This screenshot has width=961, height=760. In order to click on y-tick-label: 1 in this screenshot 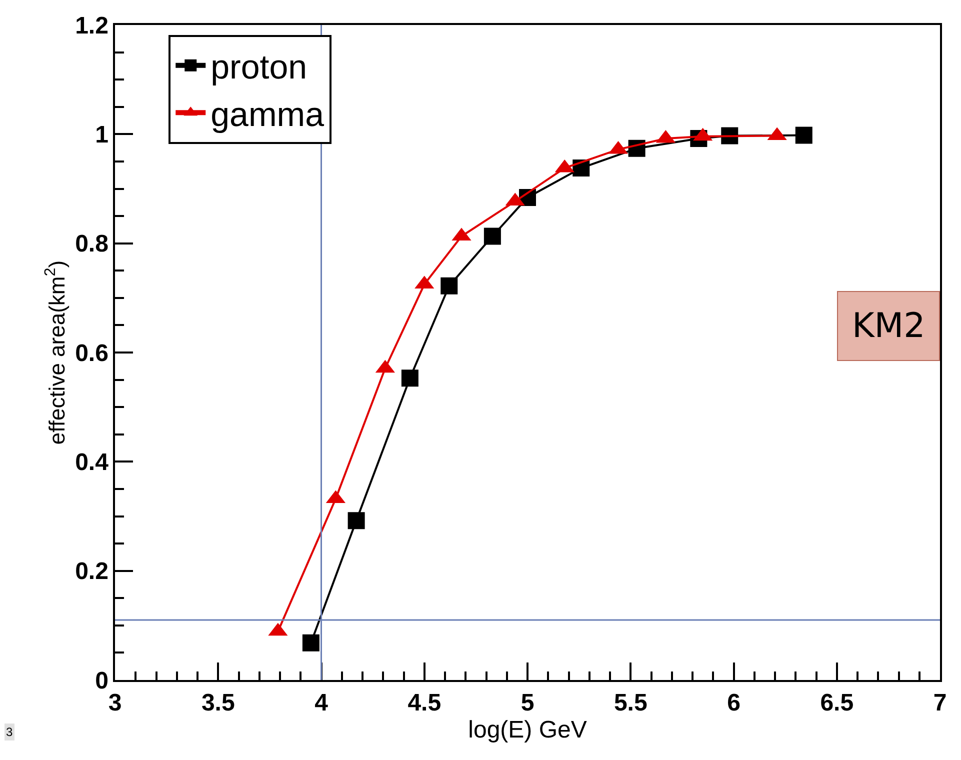, I will do `click(101, 135)`.